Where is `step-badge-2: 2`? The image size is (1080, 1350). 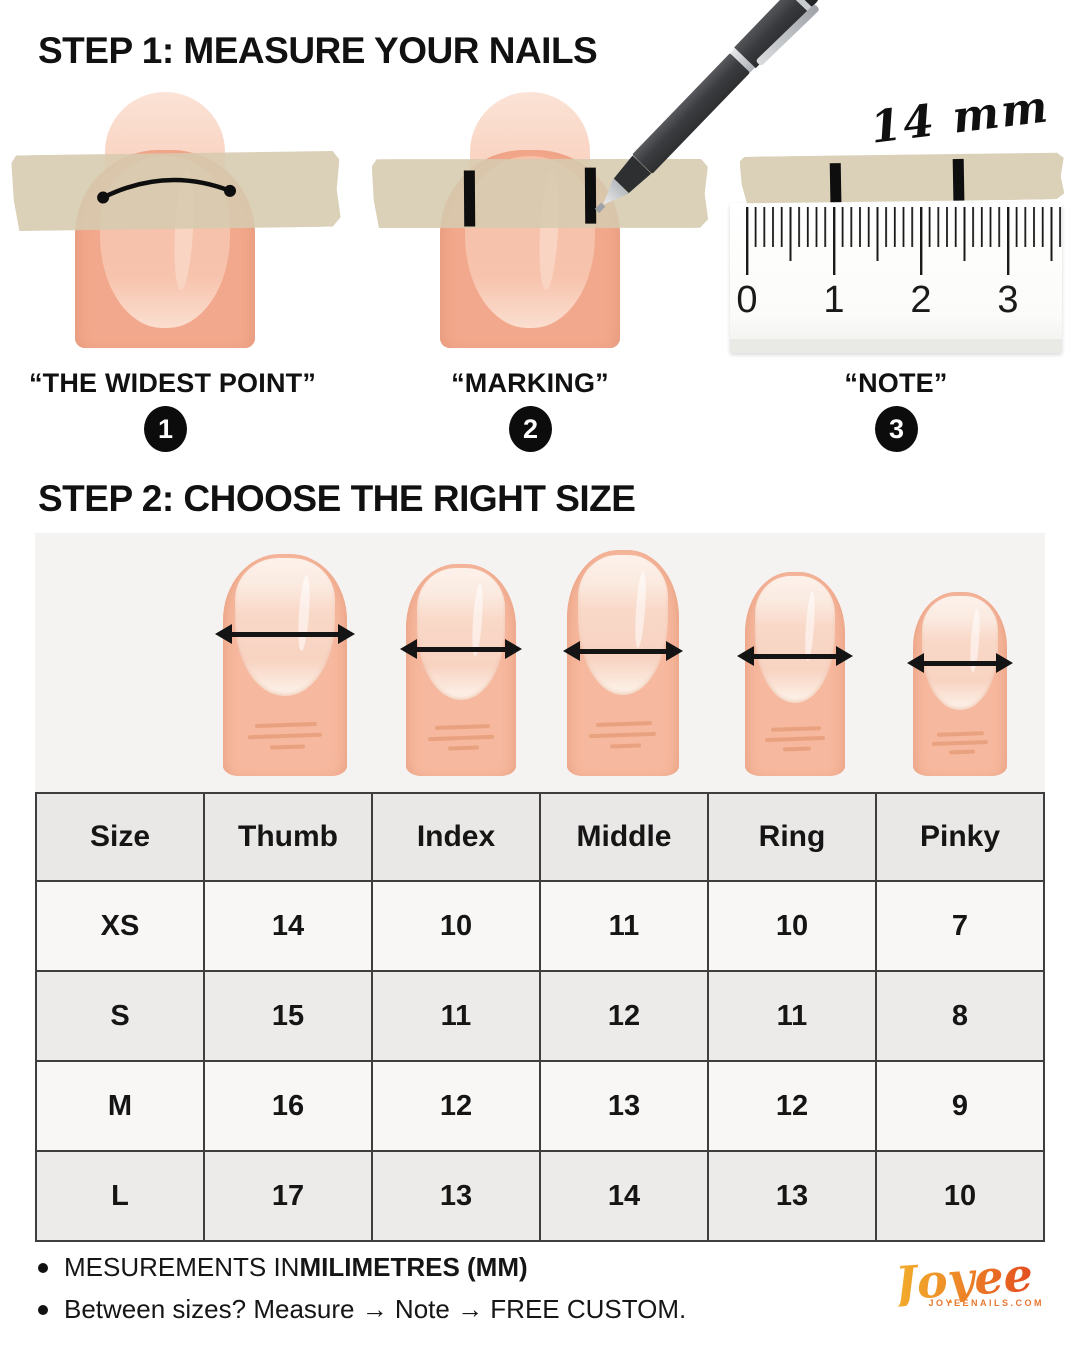
step-badge-2: 2 is located at coordinates (530, 429).